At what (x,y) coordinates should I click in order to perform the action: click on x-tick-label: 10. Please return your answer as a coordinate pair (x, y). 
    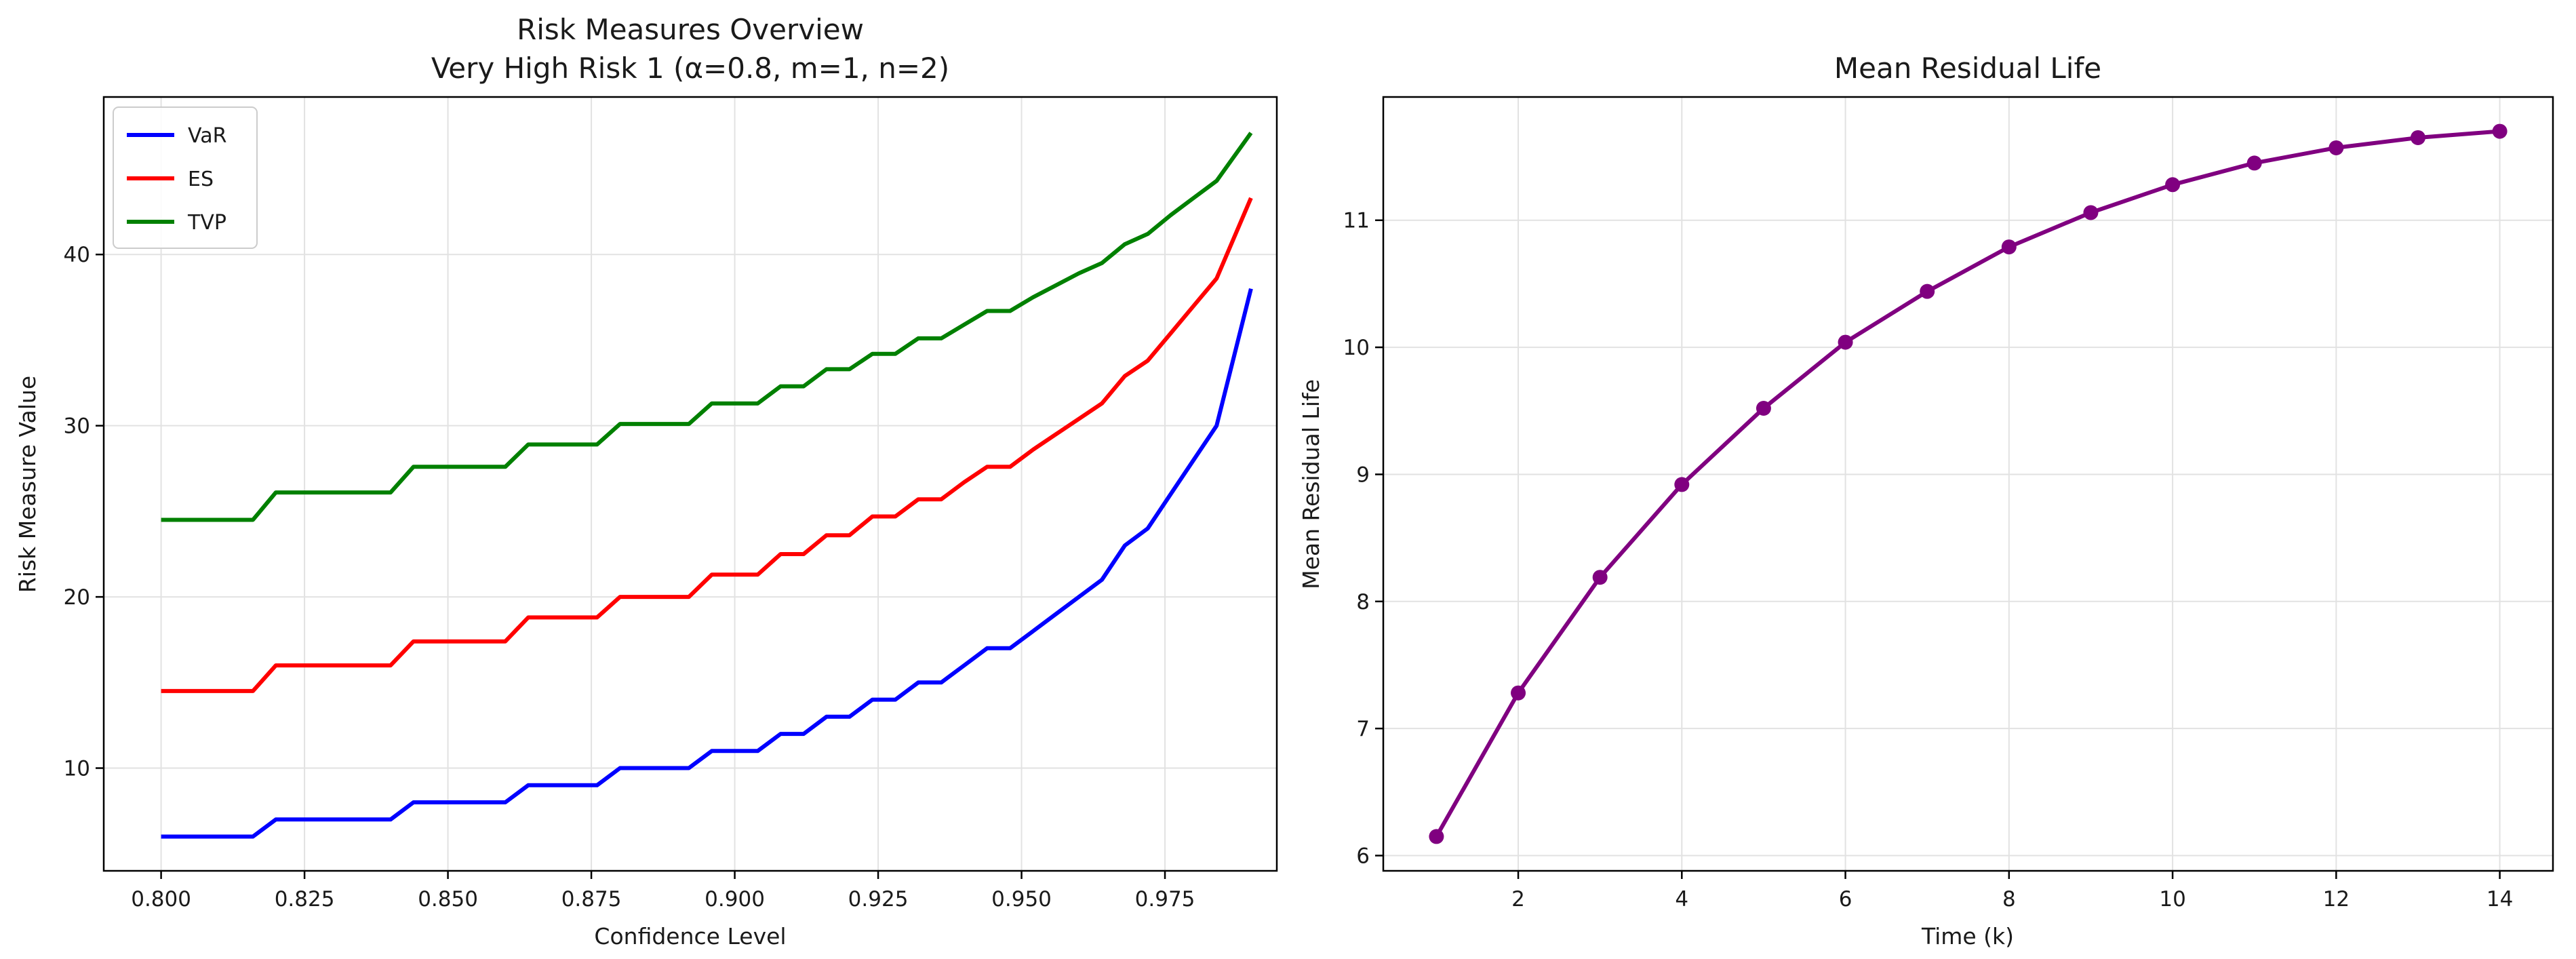
    Looking at the image, I should click on (2172, 900).